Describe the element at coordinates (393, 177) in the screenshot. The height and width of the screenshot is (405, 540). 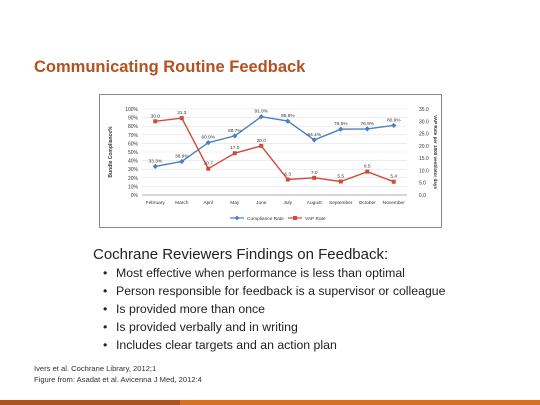
I see `data-label: 5.4` at that location.